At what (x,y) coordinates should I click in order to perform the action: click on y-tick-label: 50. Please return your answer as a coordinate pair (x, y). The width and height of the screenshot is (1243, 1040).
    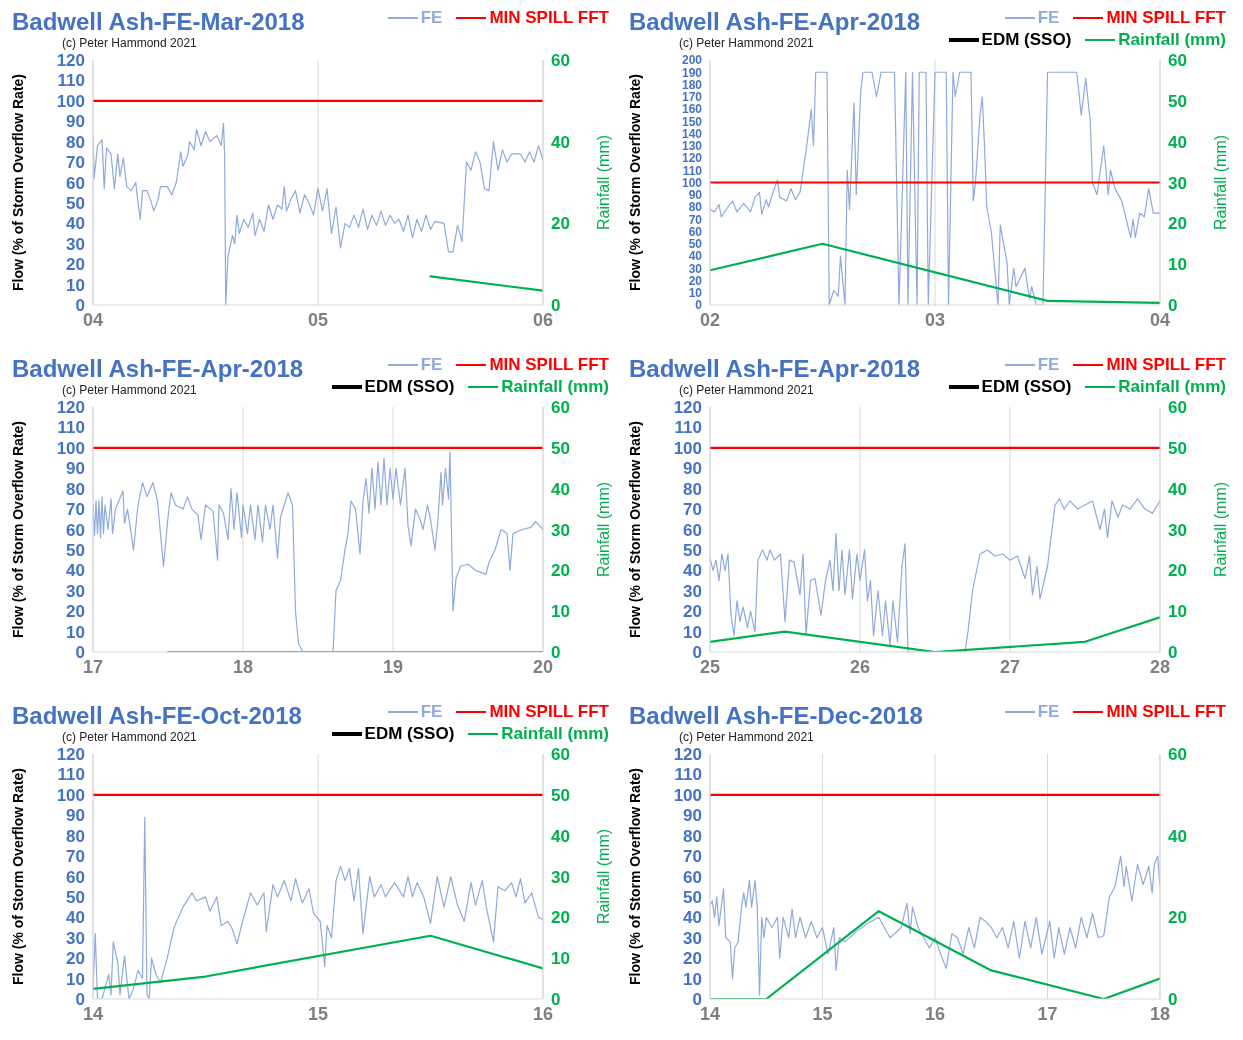
    Looking at the image, I should click on (75, 550).